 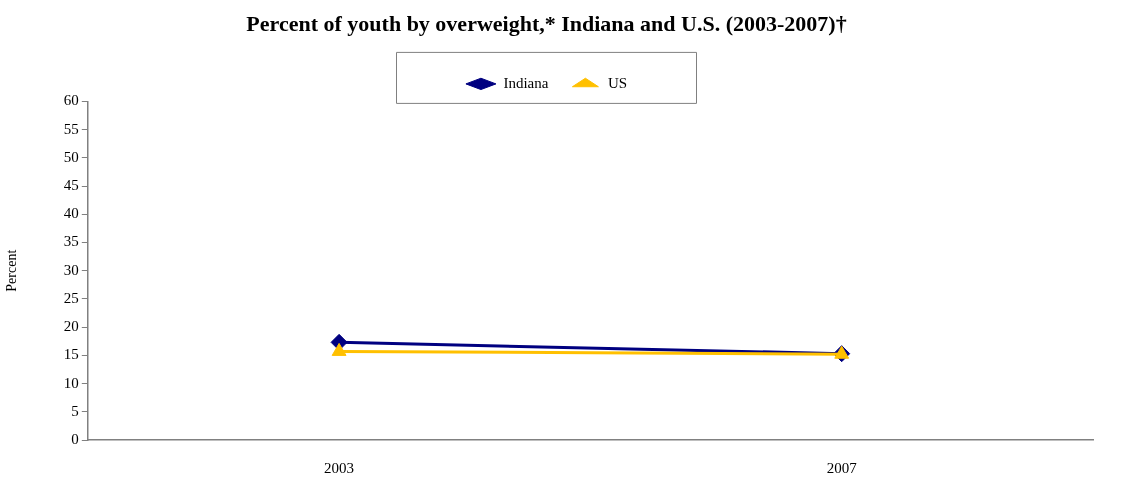 I want to click on y-tick-label: 35, so click(x=71, y=241).